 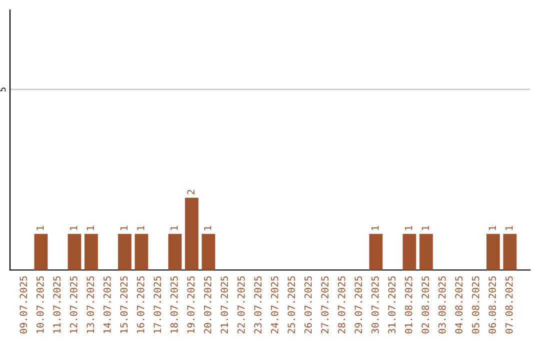 What do you see at coordinates (358, 305) in the screenshot?
I see `x-tick-label: 29.07.2025` at bounding box center [358, 305].